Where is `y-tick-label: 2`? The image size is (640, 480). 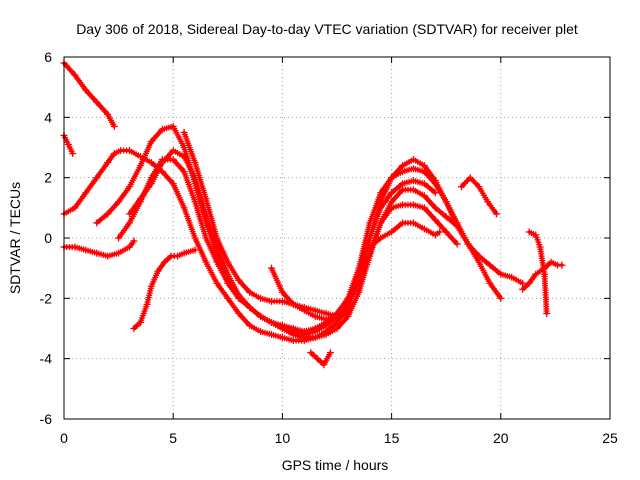 y-tick-label: 2 is located at coordinates (48, 178).